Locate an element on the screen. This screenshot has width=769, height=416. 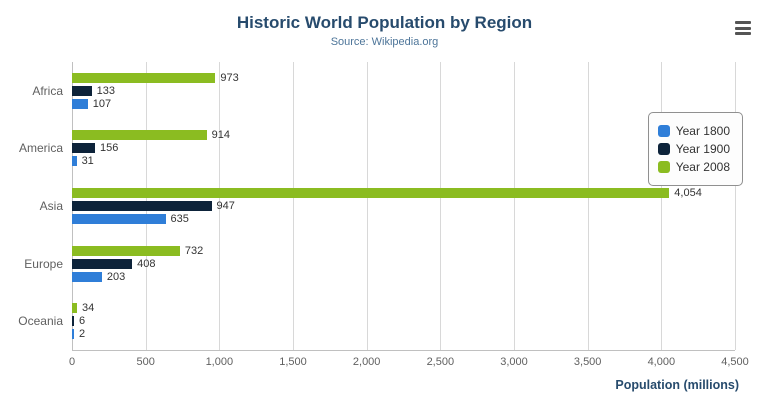
bar-row: 973 is located at coordinates (403, 77).